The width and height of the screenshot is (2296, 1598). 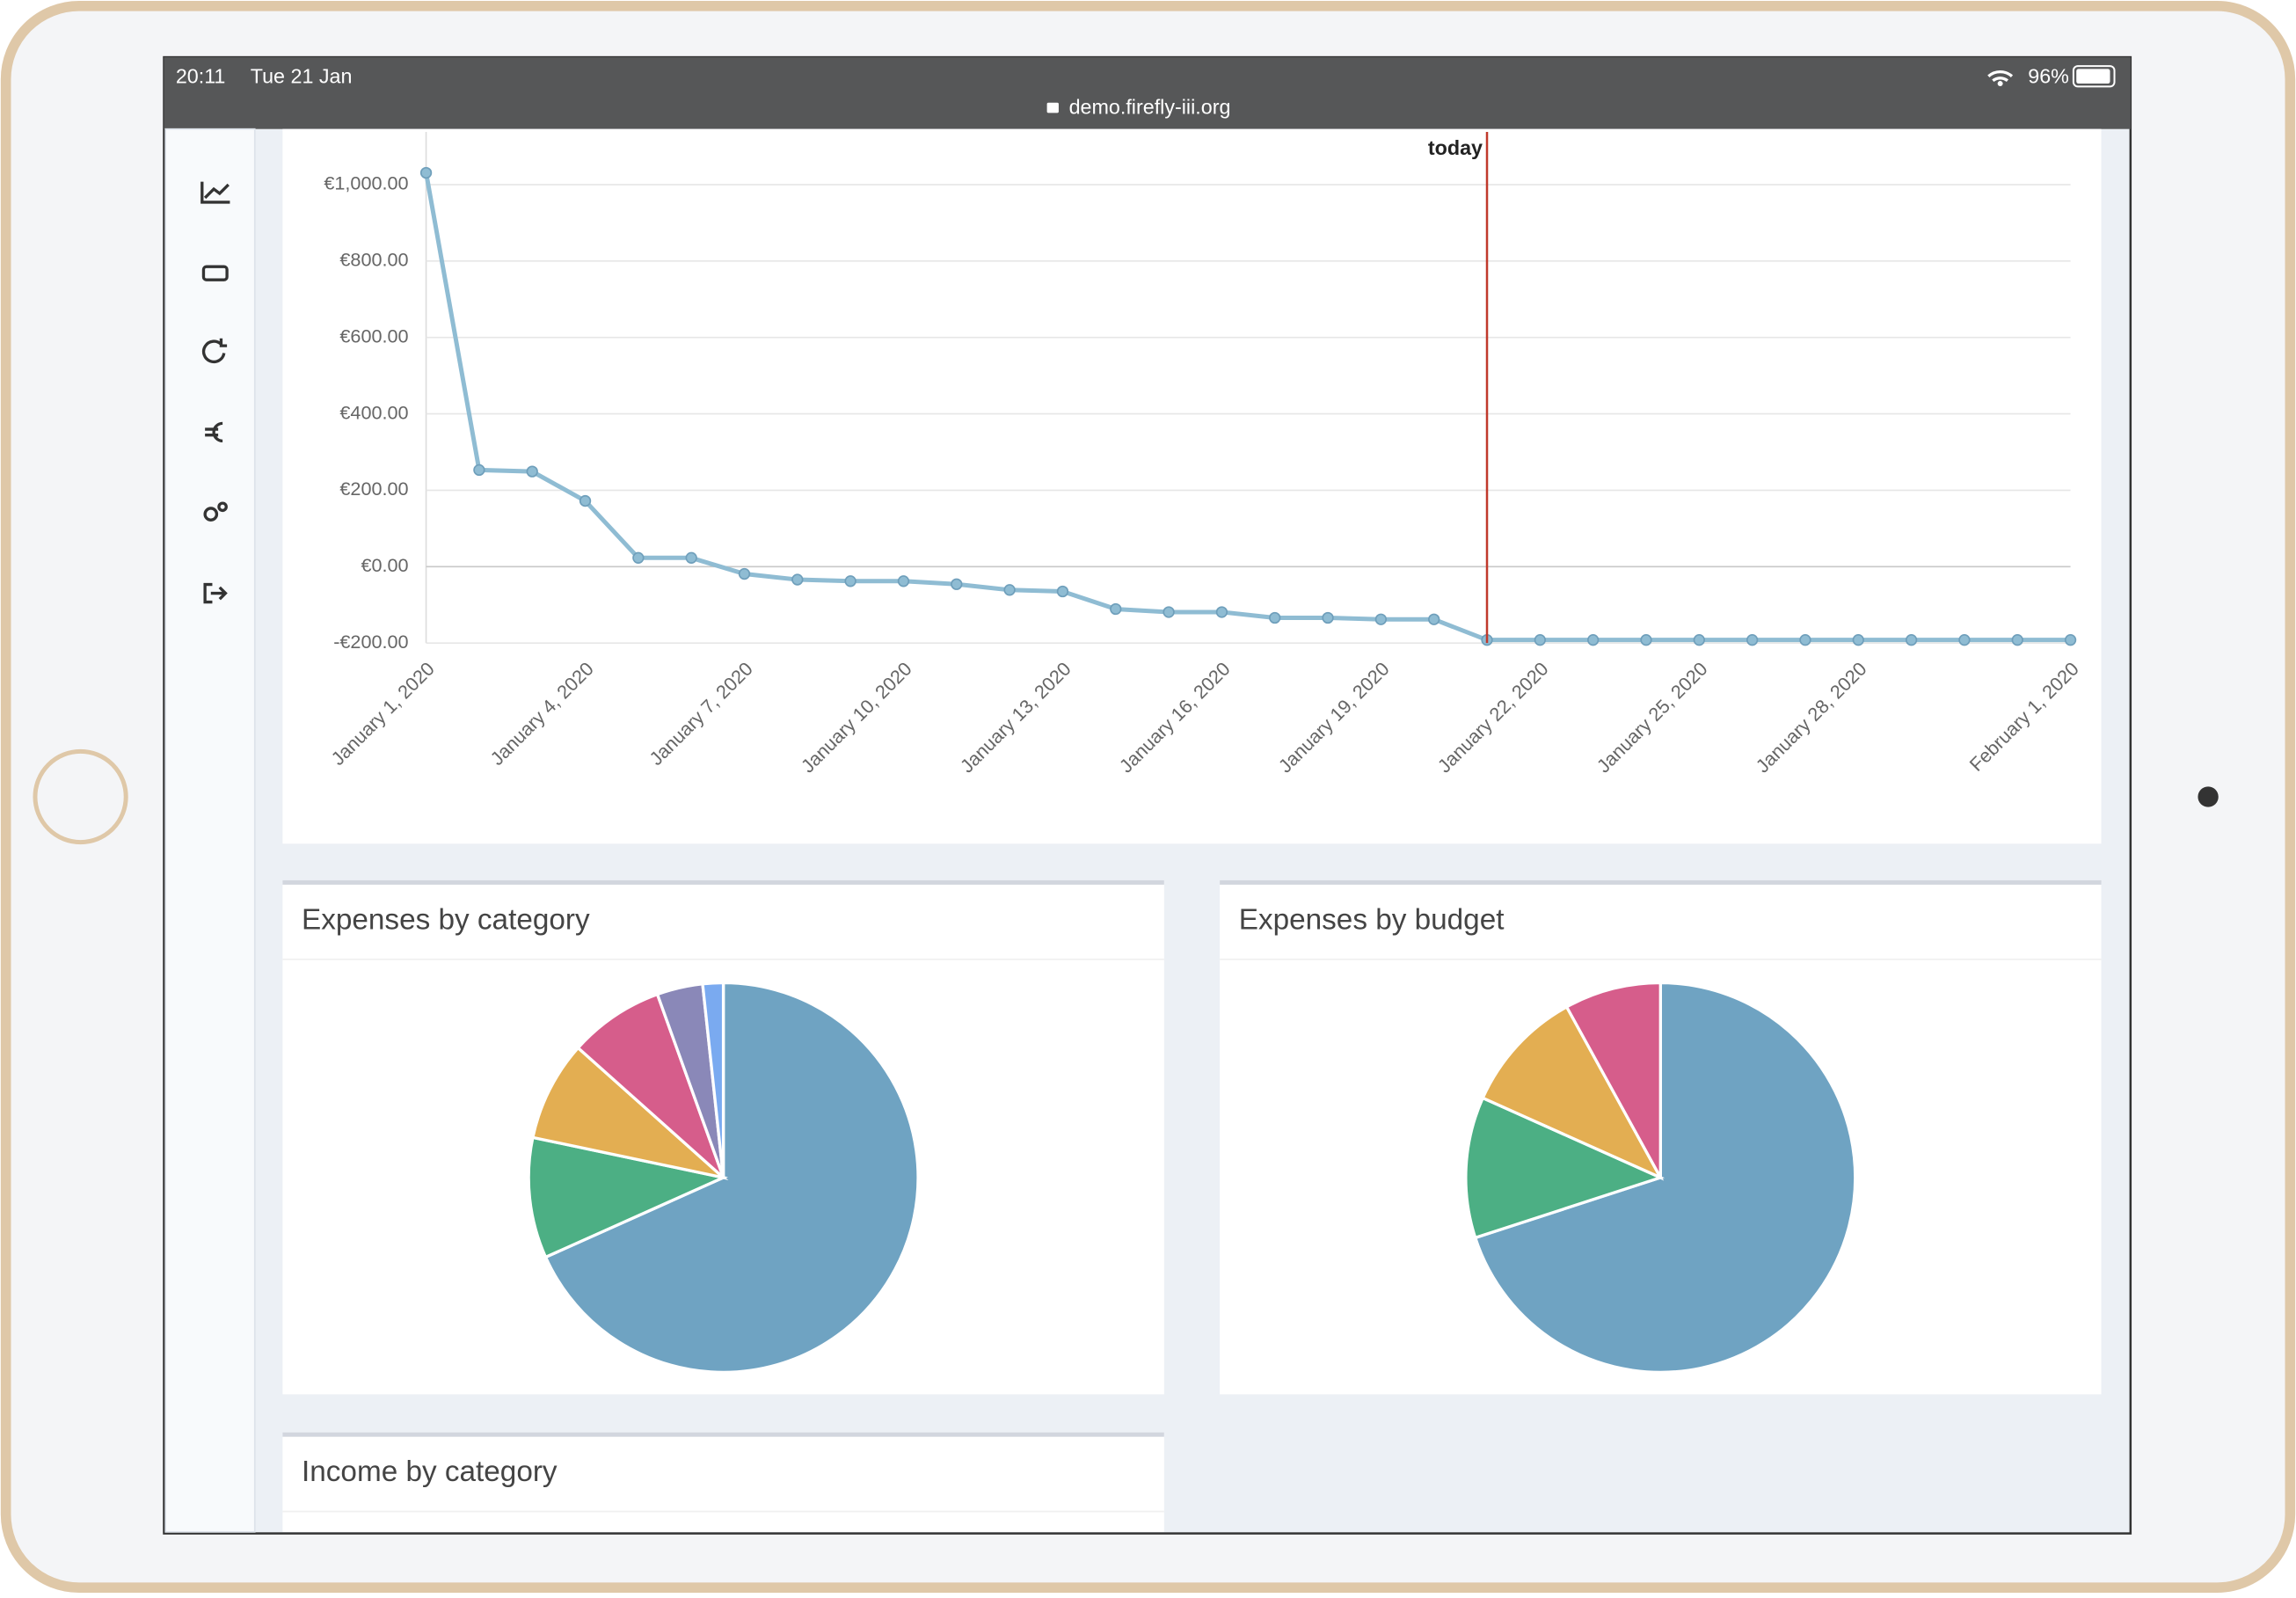 What do you see at coordinates (430, 1472) in the screenshot?
I see `panel-title: Income by category` at bounding box center [430, 1472].